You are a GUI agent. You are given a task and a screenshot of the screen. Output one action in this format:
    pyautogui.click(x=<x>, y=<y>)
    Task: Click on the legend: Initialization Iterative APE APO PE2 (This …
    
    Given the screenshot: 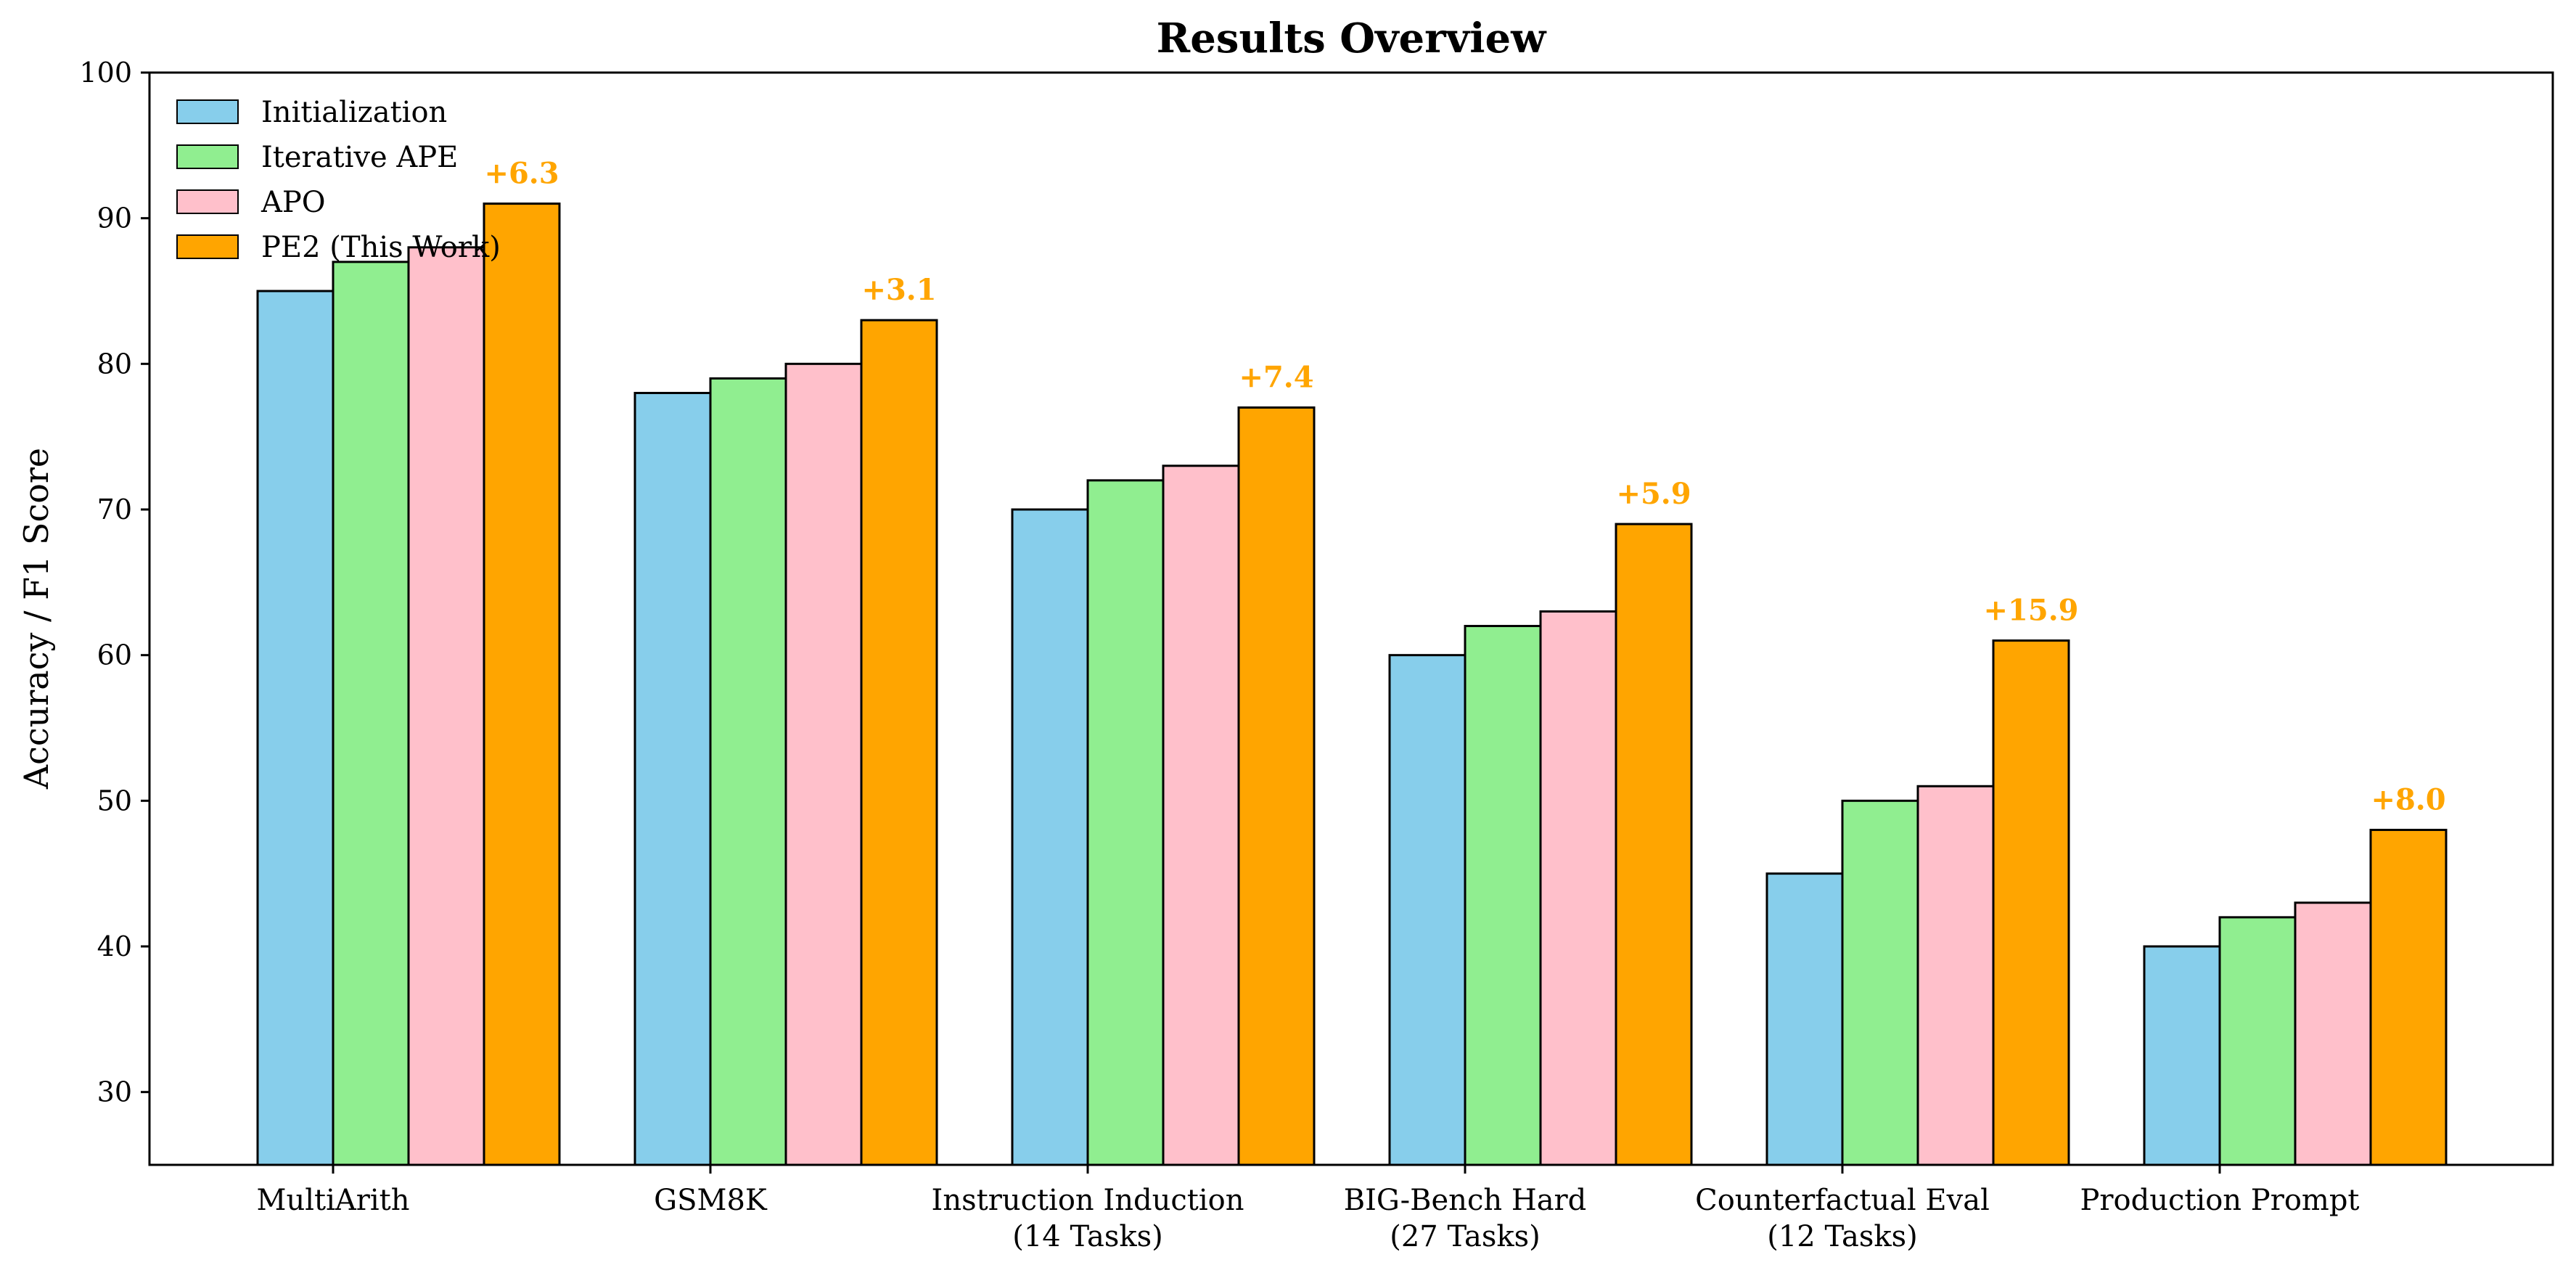 What is the action you would take?
    pyautogui.click(x=338, y=180)
    